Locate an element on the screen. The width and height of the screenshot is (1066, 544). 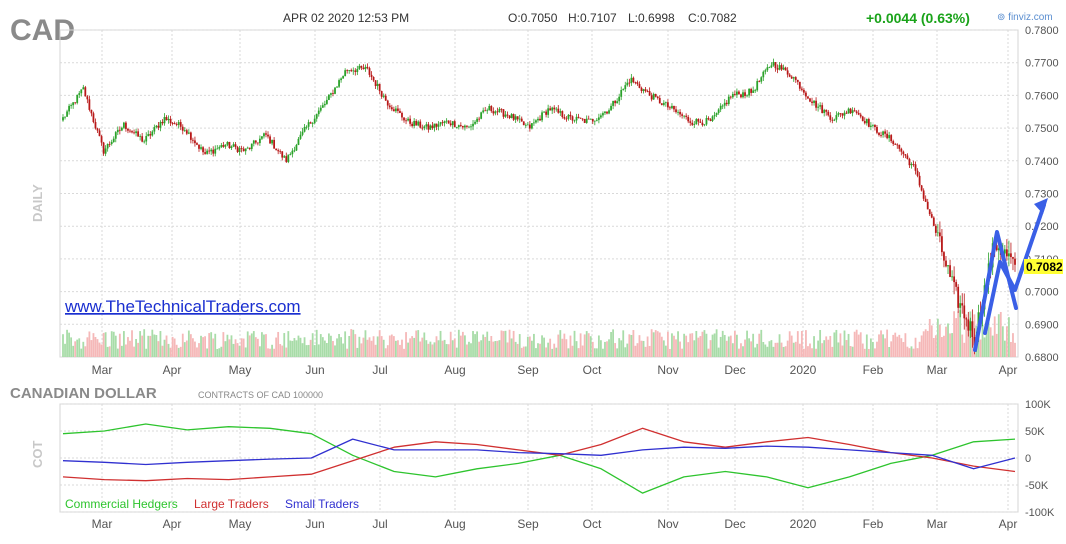
cot-x-tick: 2020 is located at coordinates (803, 524).